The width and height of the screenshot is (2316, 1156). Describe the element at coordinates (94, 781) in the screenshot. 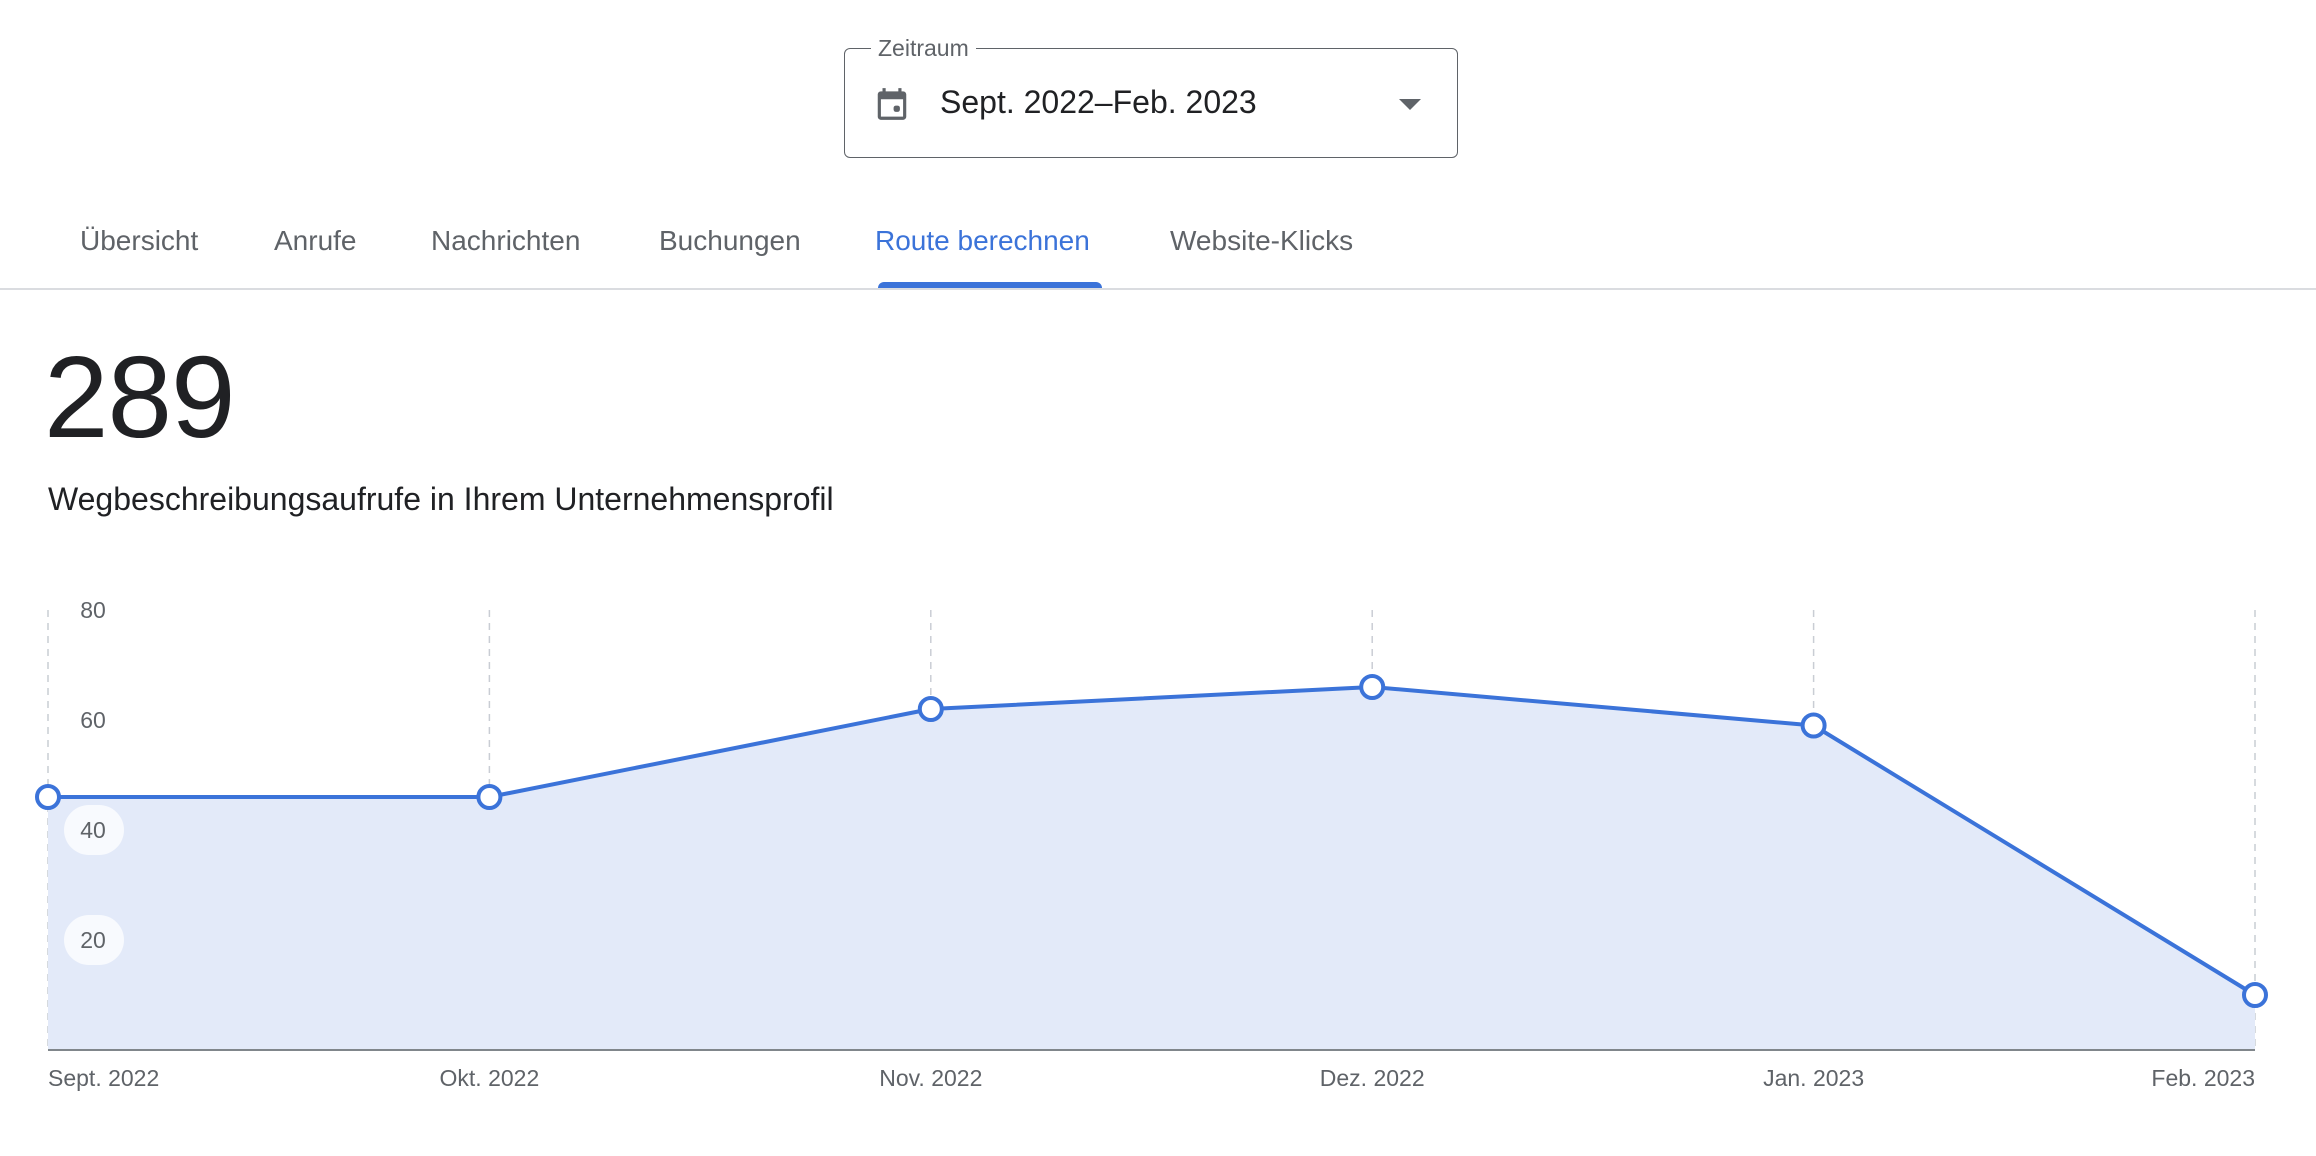

I see `y-axis-ticks: 80 60 40 20` at that location.